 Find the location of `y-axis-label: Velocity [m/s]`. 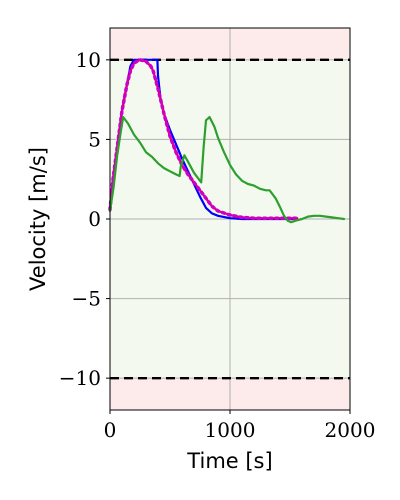

y-axis-label: Velocity [m/s] is located at coordinates (38, 219).